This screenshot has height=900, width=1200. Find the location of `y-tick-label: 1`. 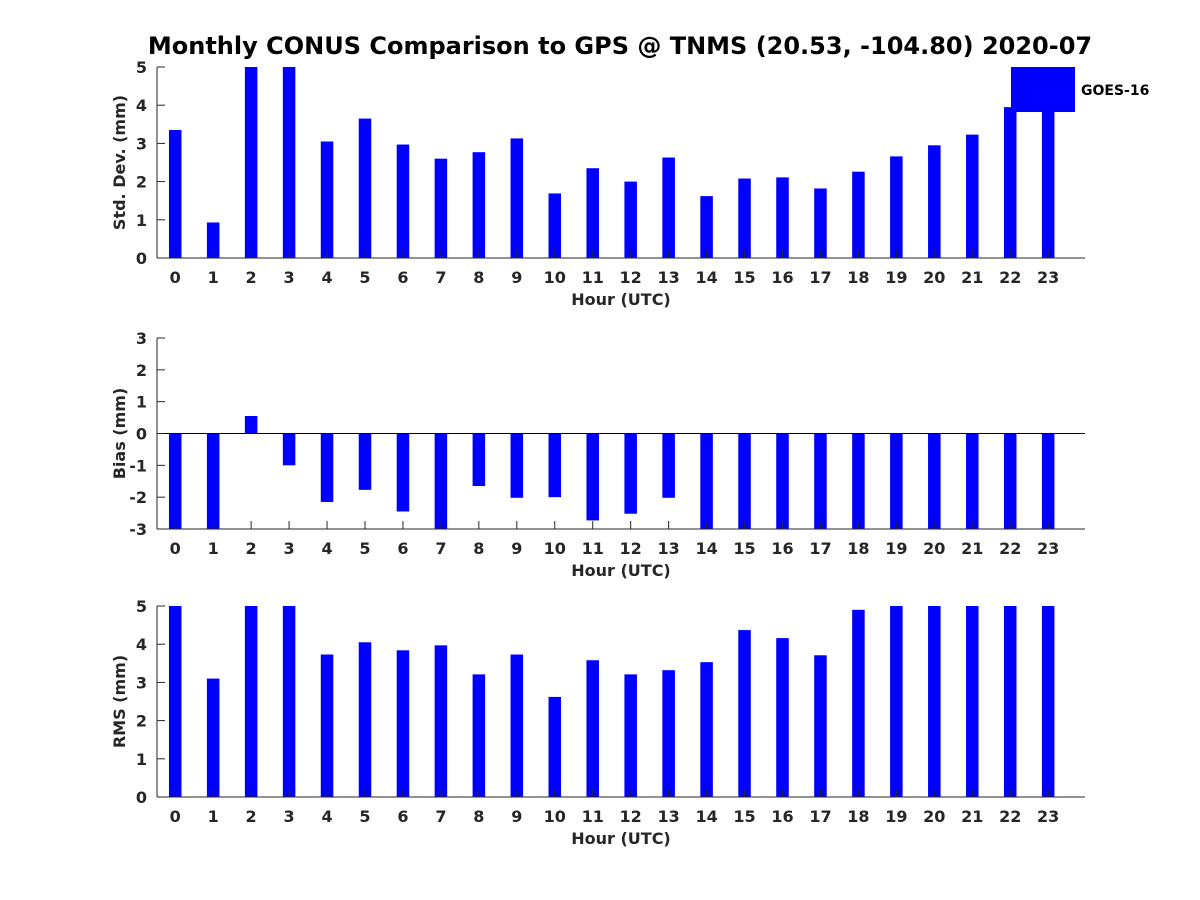

y-tick-label: 1 is located at coordinates (141, 759).